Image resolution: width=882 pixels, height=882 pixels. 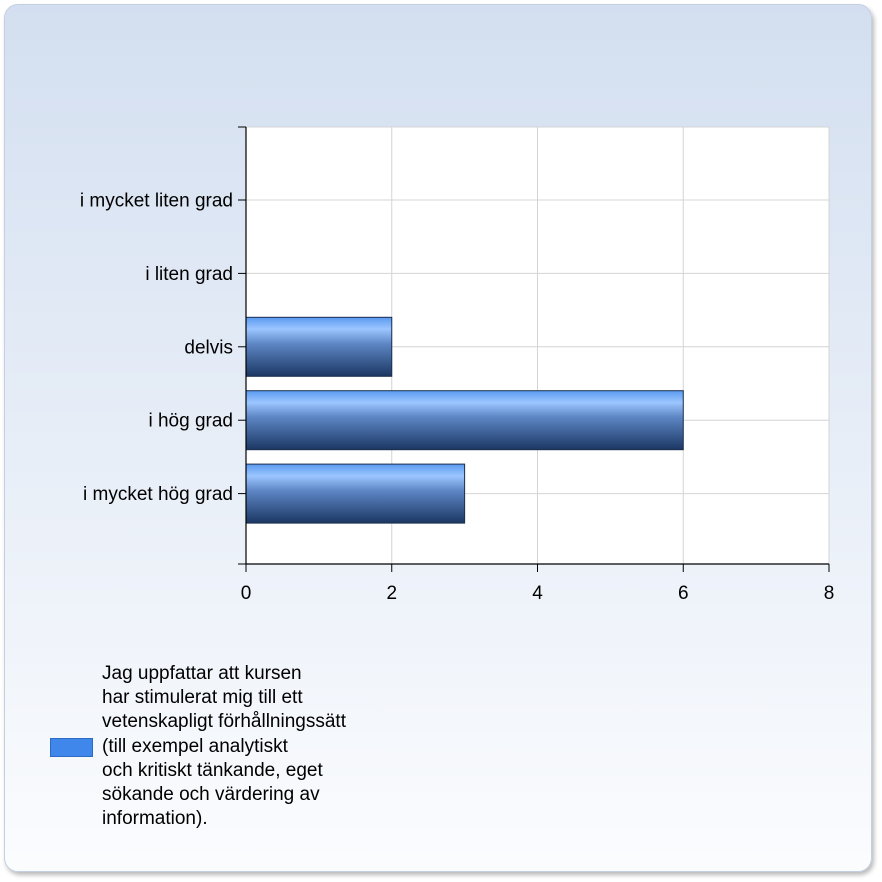 What do you see at coordinates (683, 593) in the screenshot?
I see `x-tick-label-3: 6` at bounding box center [683, 593].